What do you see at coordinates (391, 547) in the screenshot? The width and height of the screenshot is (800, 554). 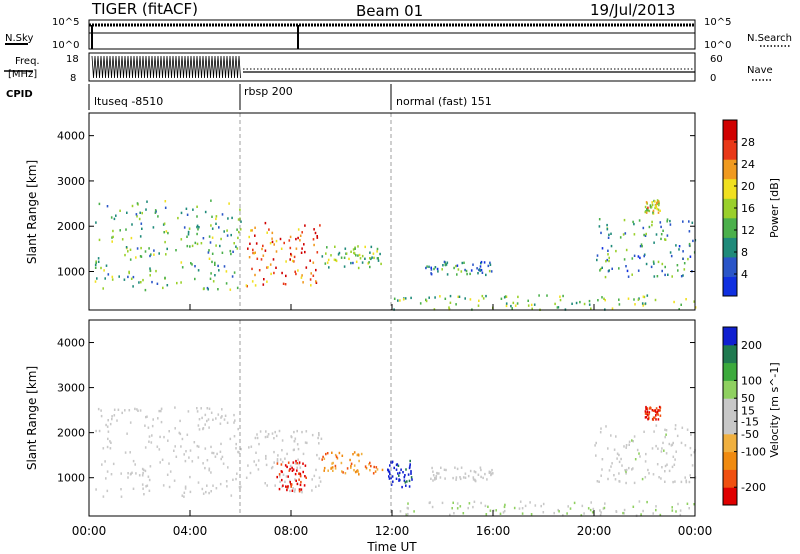 I see `time-xlabel: Time UT` at bounding box center [391, 547].